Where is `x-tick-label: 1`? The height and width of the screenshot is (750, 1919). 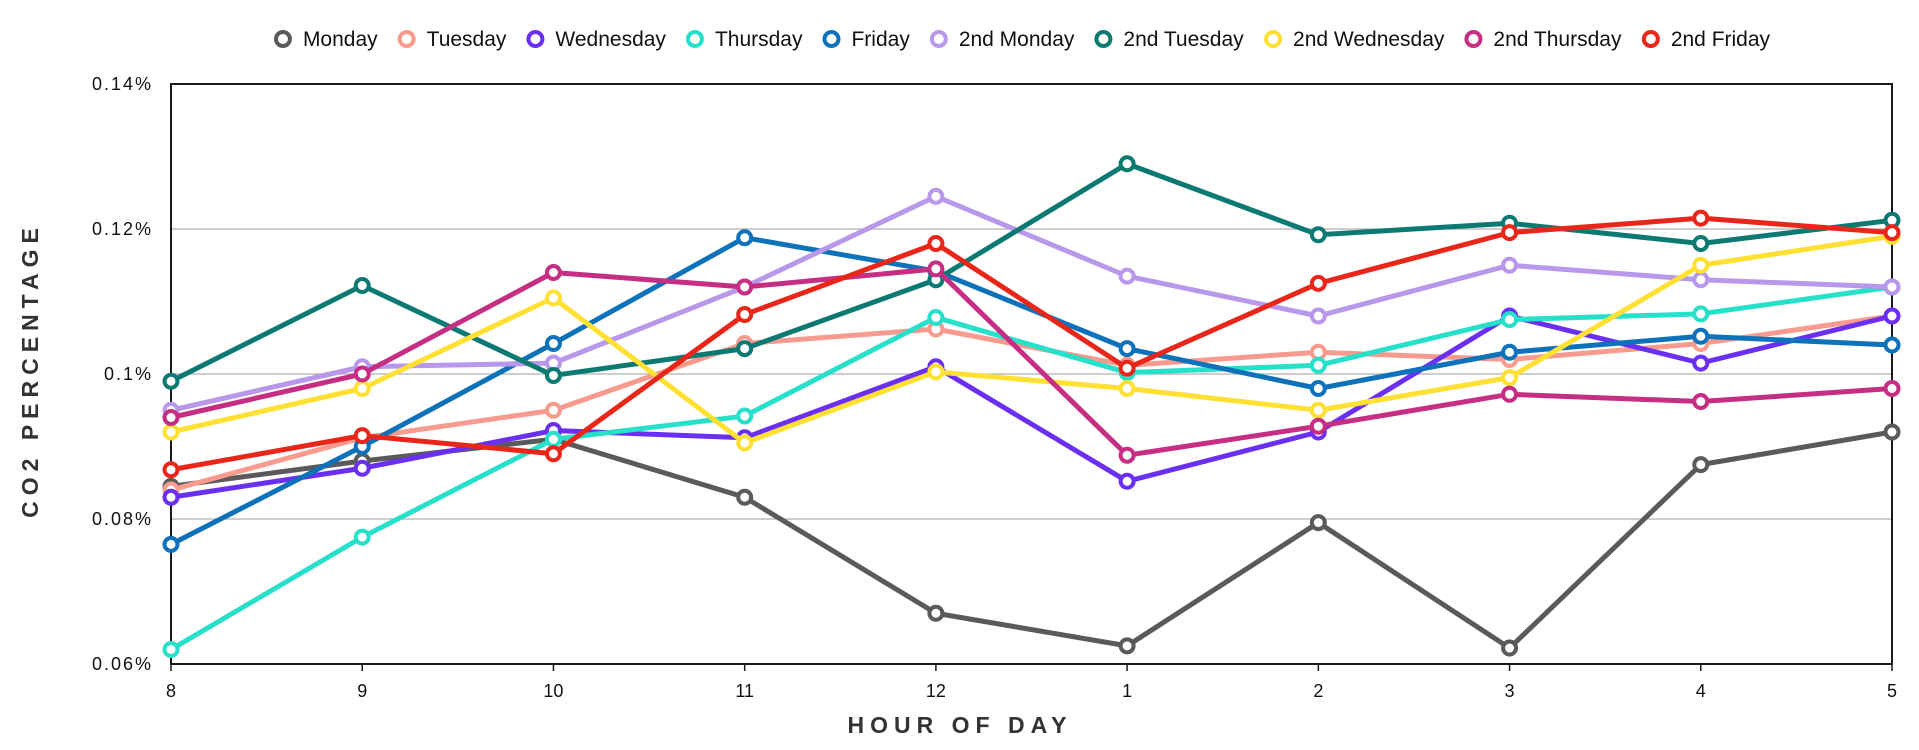 x-tick-label: 1 is located at coordinates (1127, 691).